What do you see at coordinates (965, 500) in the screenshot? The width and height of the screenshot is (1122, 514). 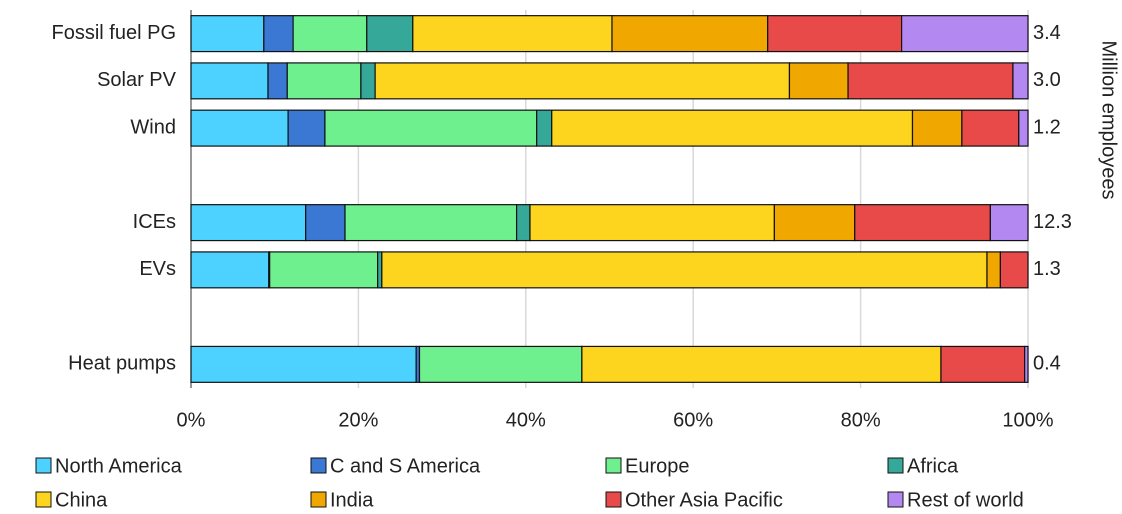 I see `legend-label: Rest of world` at bounding box center [965, 500].